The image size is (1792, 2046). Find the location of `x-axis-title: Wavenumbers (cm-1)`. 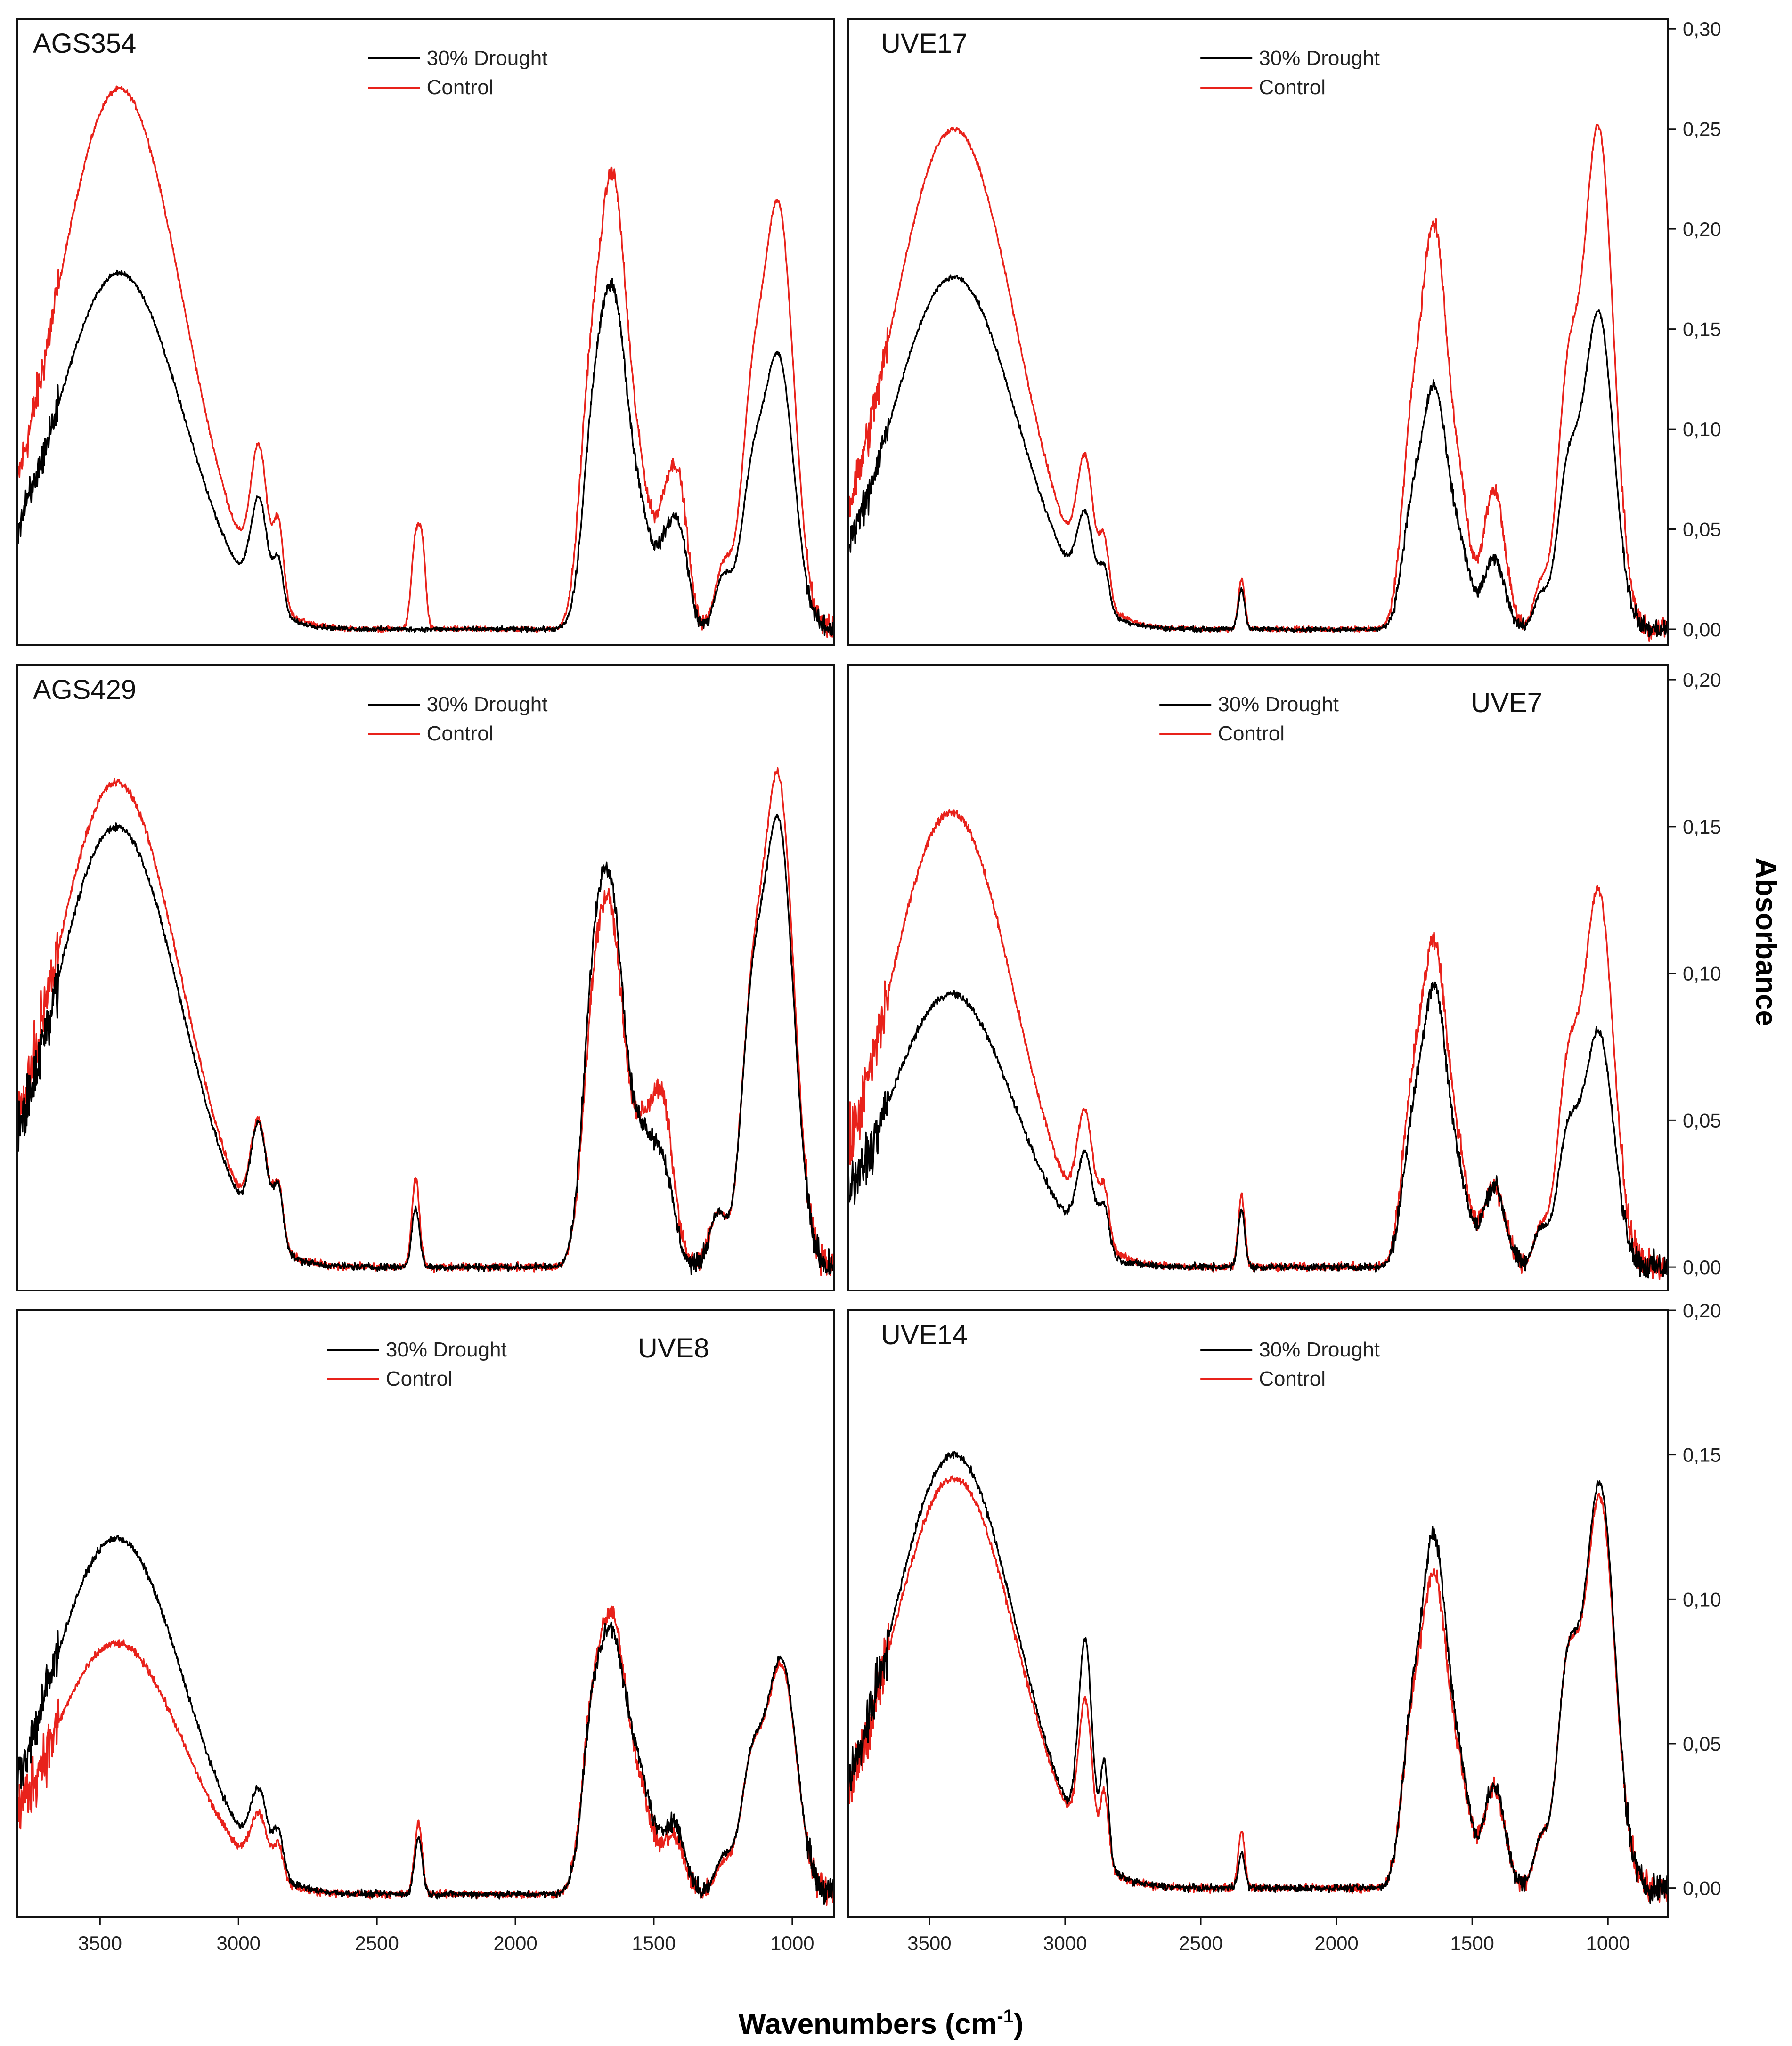

x-axis-title: Wavenumbers (cm-1) is located at coordinates (880, 2023).